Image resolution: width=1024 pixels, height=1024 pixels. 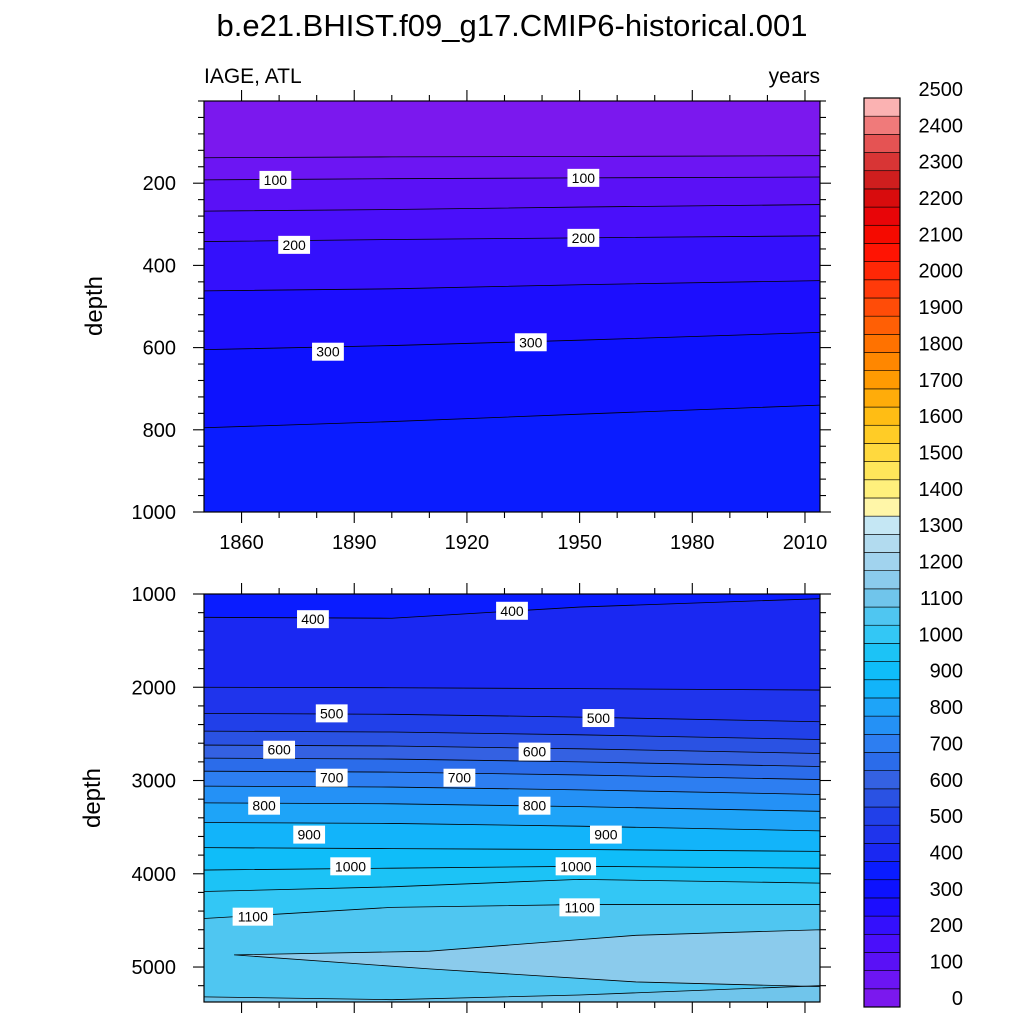 I want to click on colorbar-frame, so click(x=882, y=552).